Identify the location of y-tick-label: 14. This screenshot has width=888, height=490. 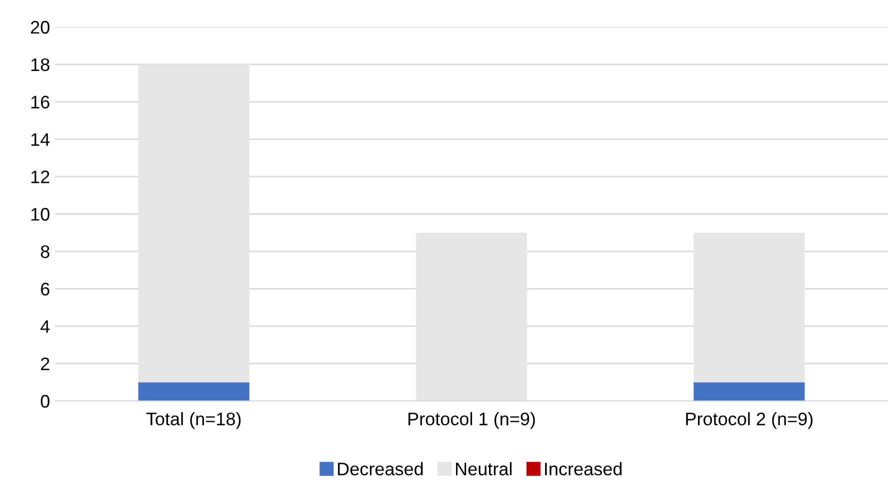
(40, 139).